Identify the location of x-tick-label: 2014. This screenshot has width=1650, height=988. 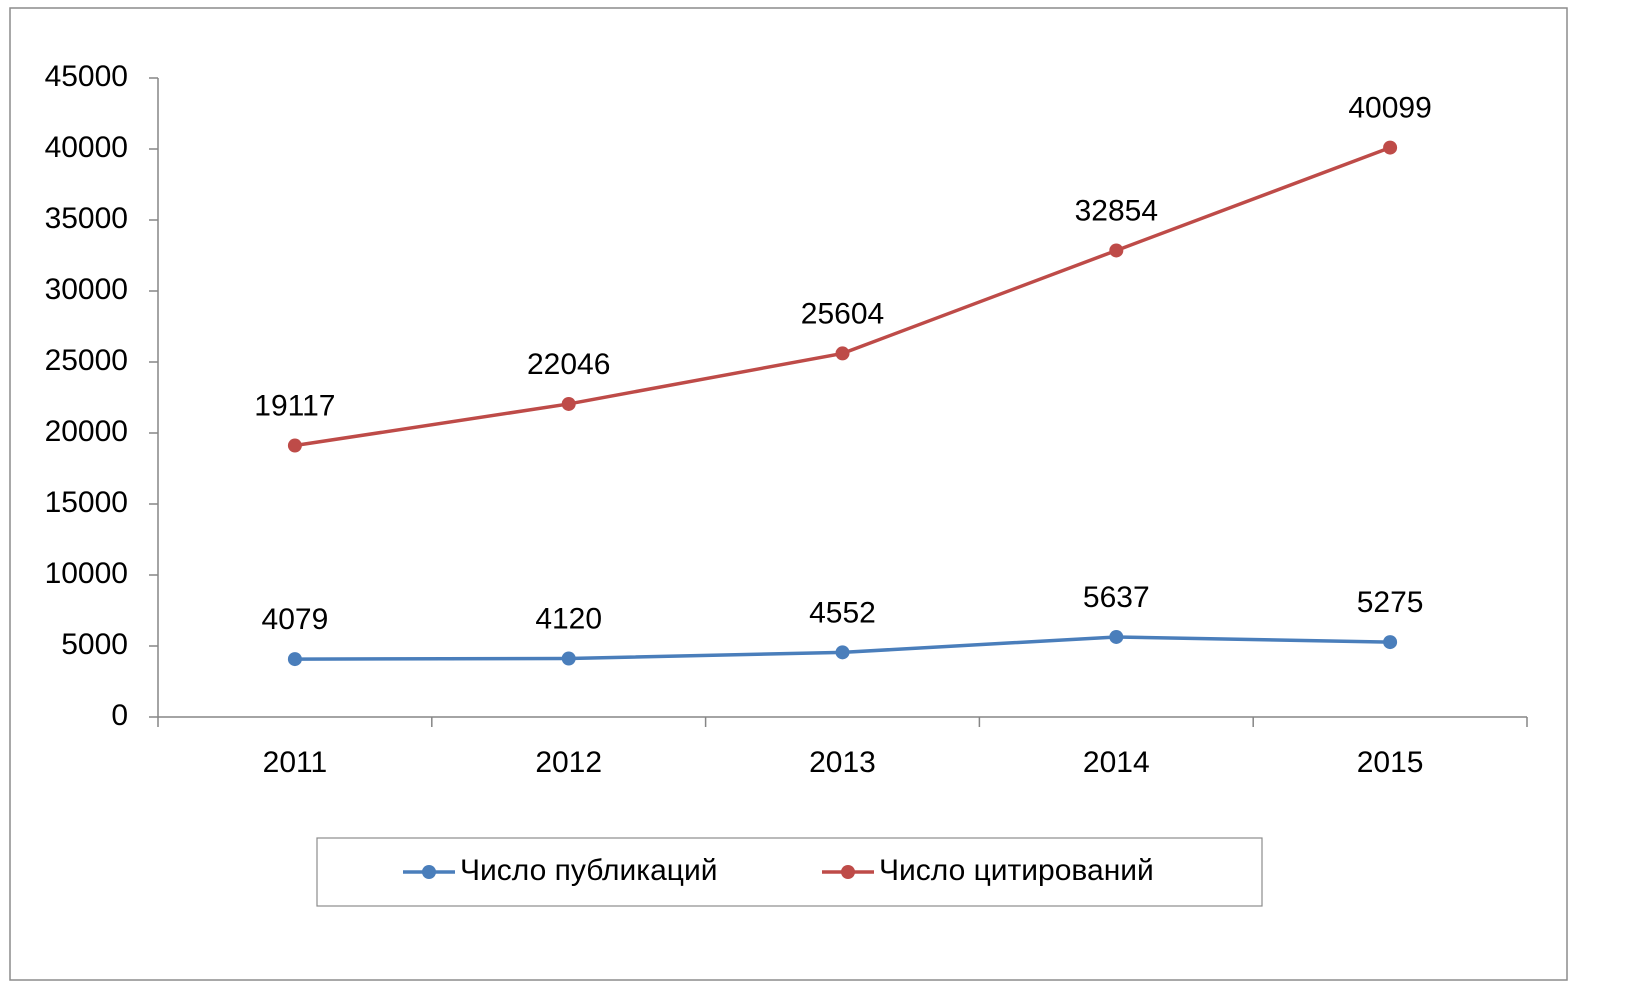
(1116, 762).